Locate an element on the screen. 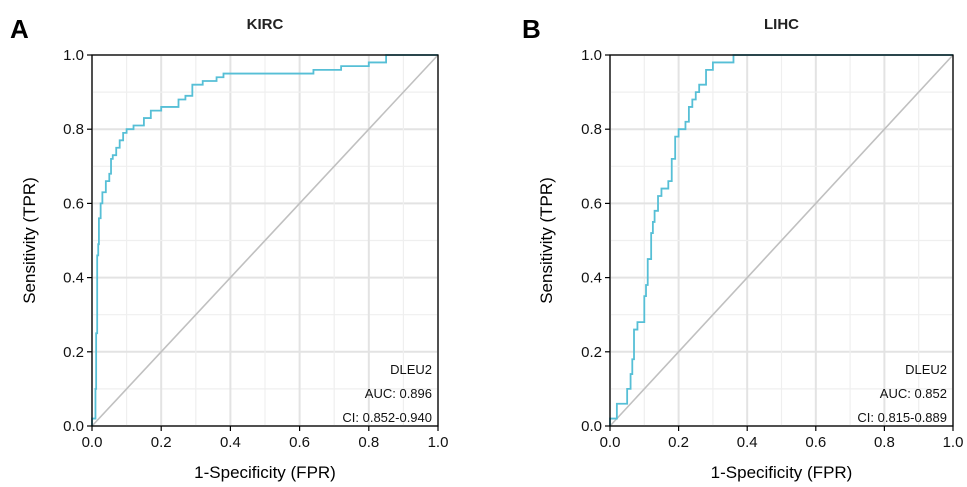 The image size is (967, 487). chart-title: LIHC is located at coordinates (781, 24).